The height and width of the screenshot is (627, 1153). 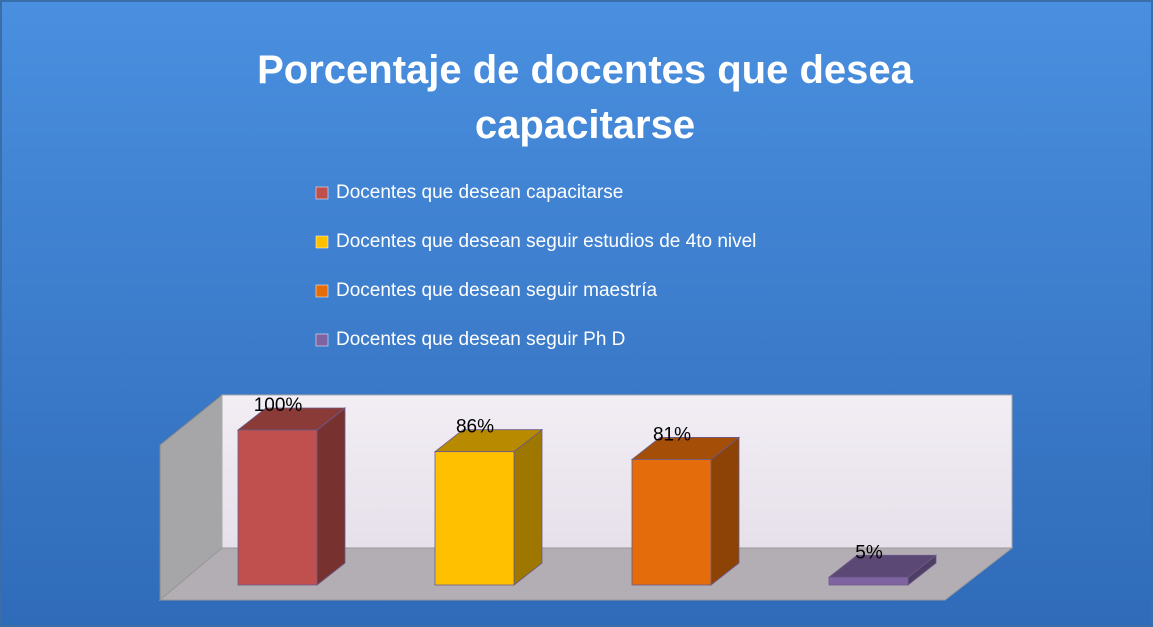 I want to click on legend-label: Docentes que desean seguir maestría, so click(x=497, y=290).